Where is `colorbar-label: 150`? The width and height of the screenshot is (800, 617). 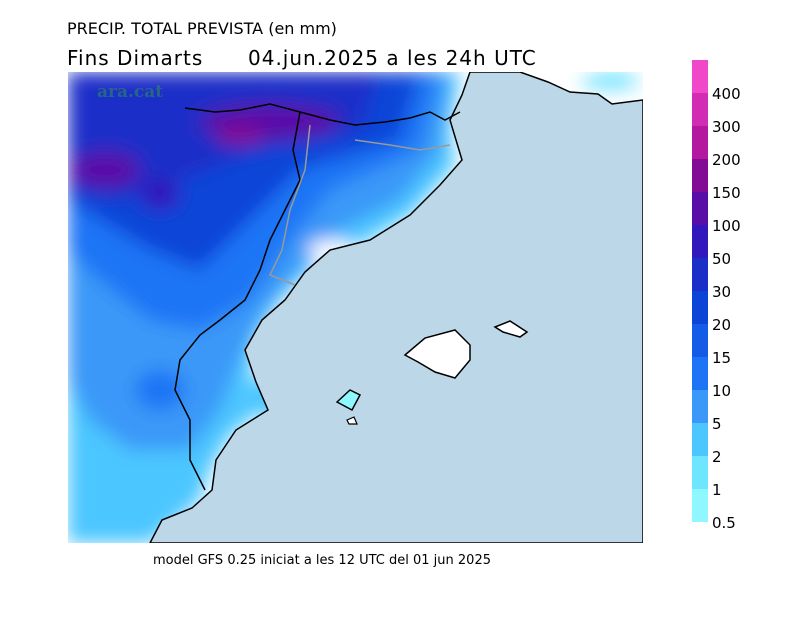
colorbar-label: 150 is located at coordinates (726, 193).